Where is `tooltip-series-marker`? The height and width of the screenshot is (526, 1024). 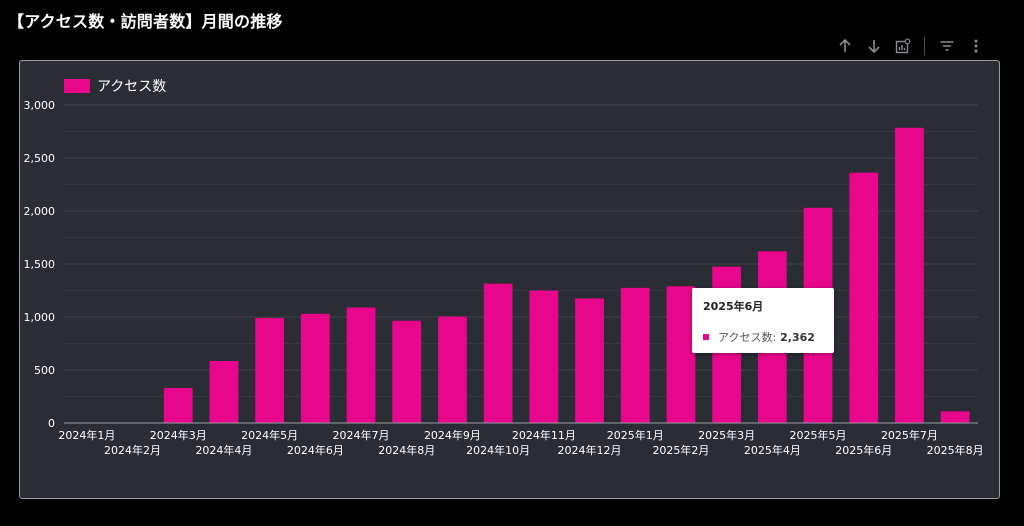 tooltip-series-marker is located at coordinates (706, 337).